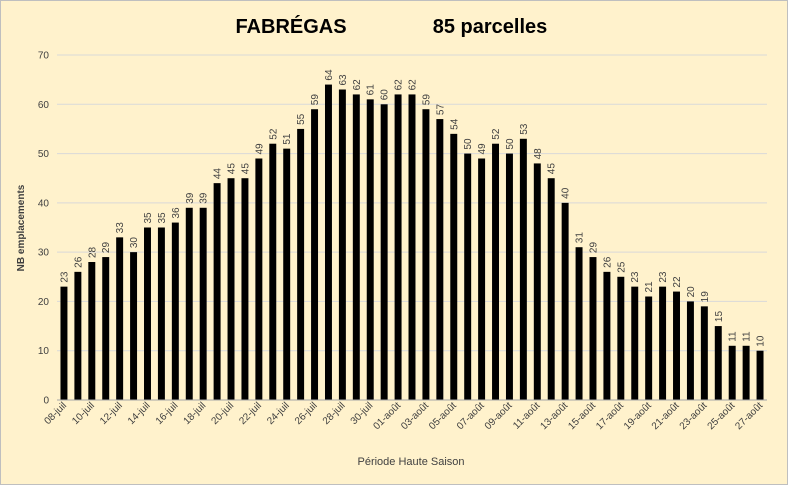 The image size is (788, 485). Describe the element at coordinates (44, 351) in the screenshot. I see `y-tick-label: 10` at that location.